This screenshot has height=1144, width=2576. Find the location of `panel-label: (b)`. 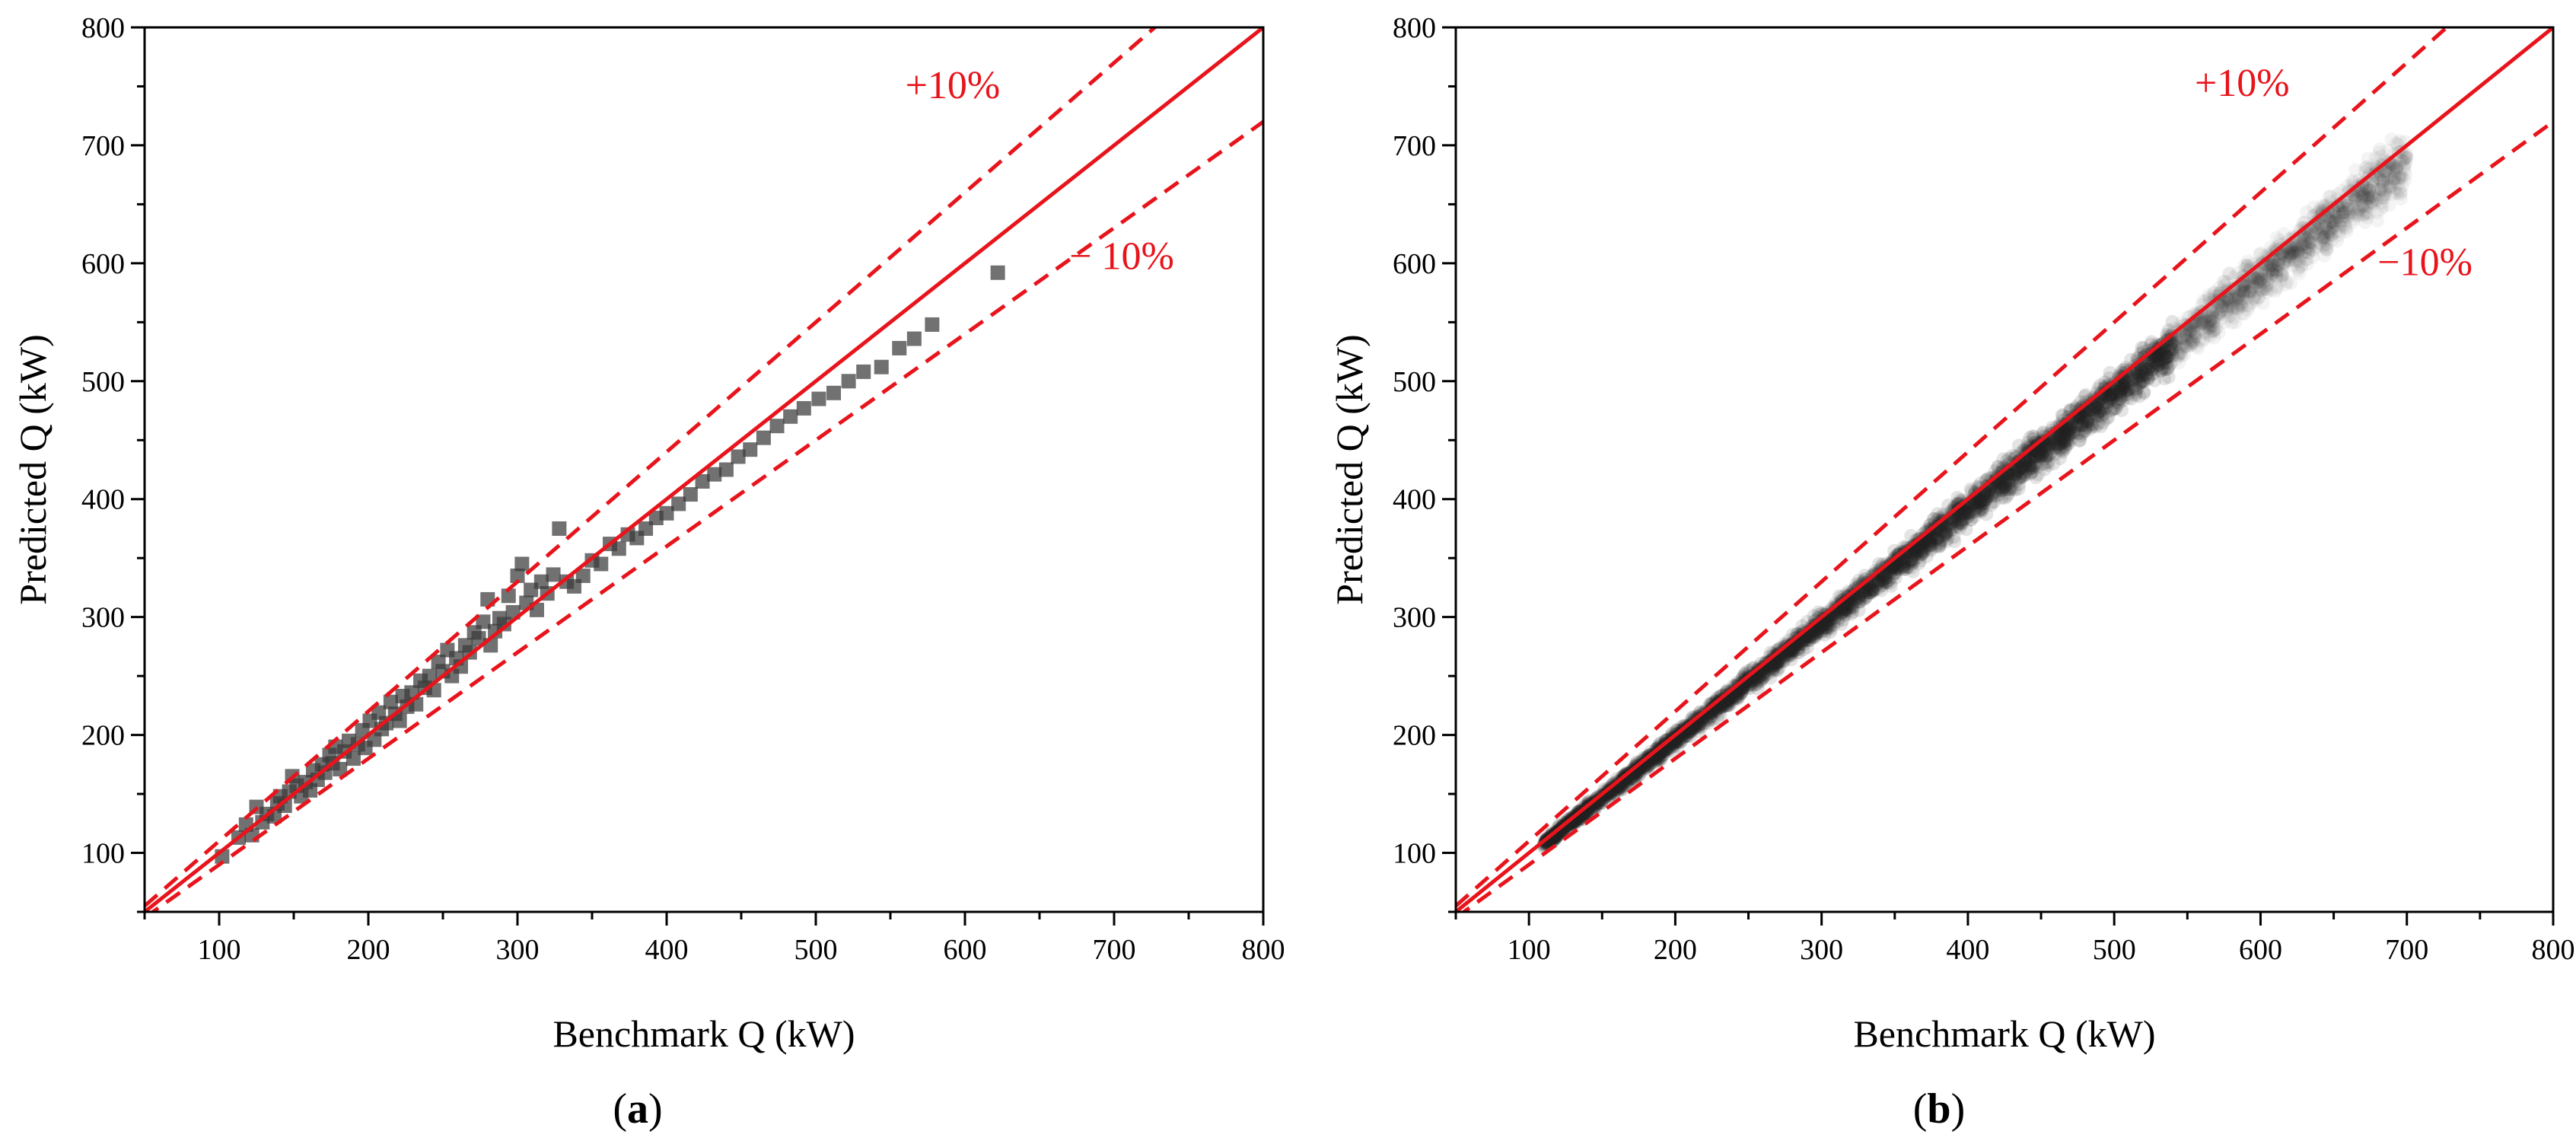

panel-label: (b) is located at coordinates (1939, 1109).